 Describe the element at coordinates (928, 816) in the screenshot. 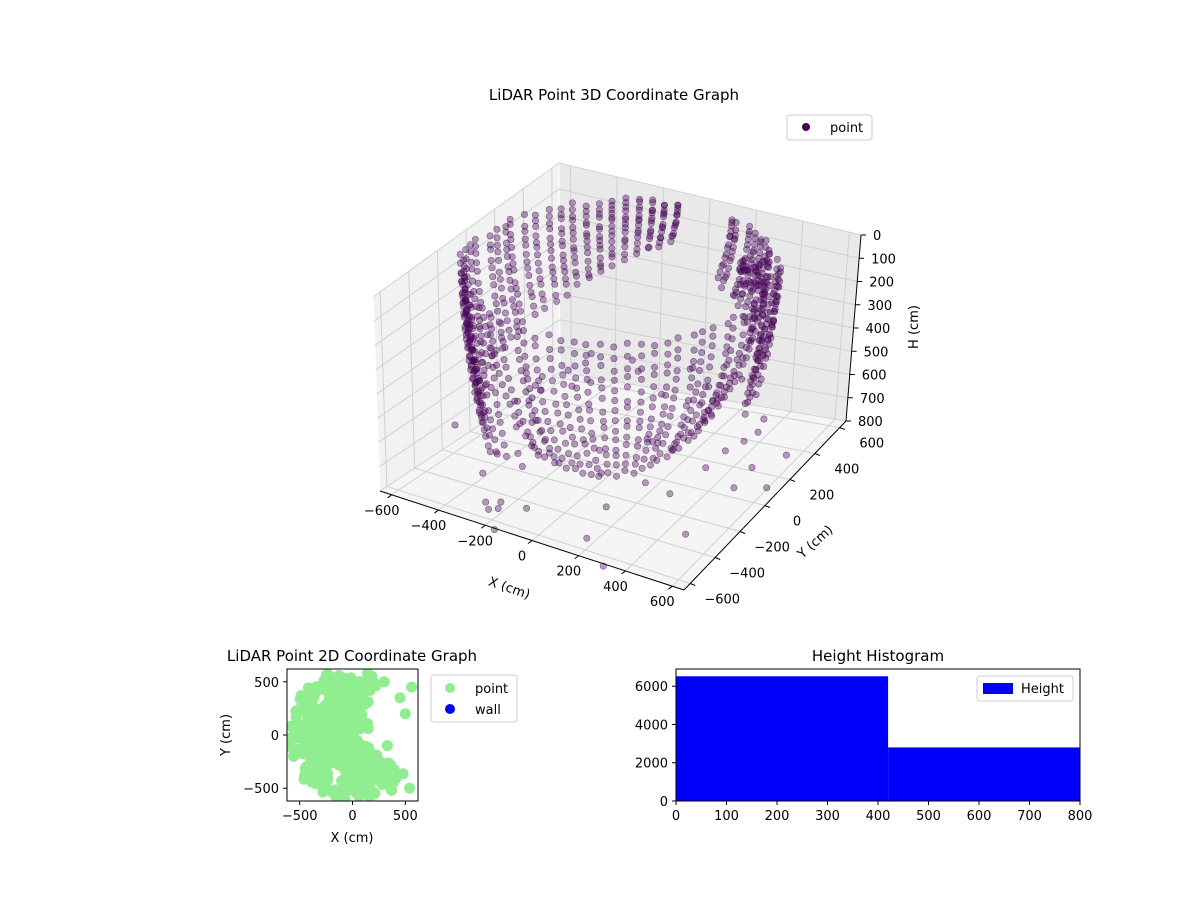

I see `x-tick-label-hist-5: 500` at that location.